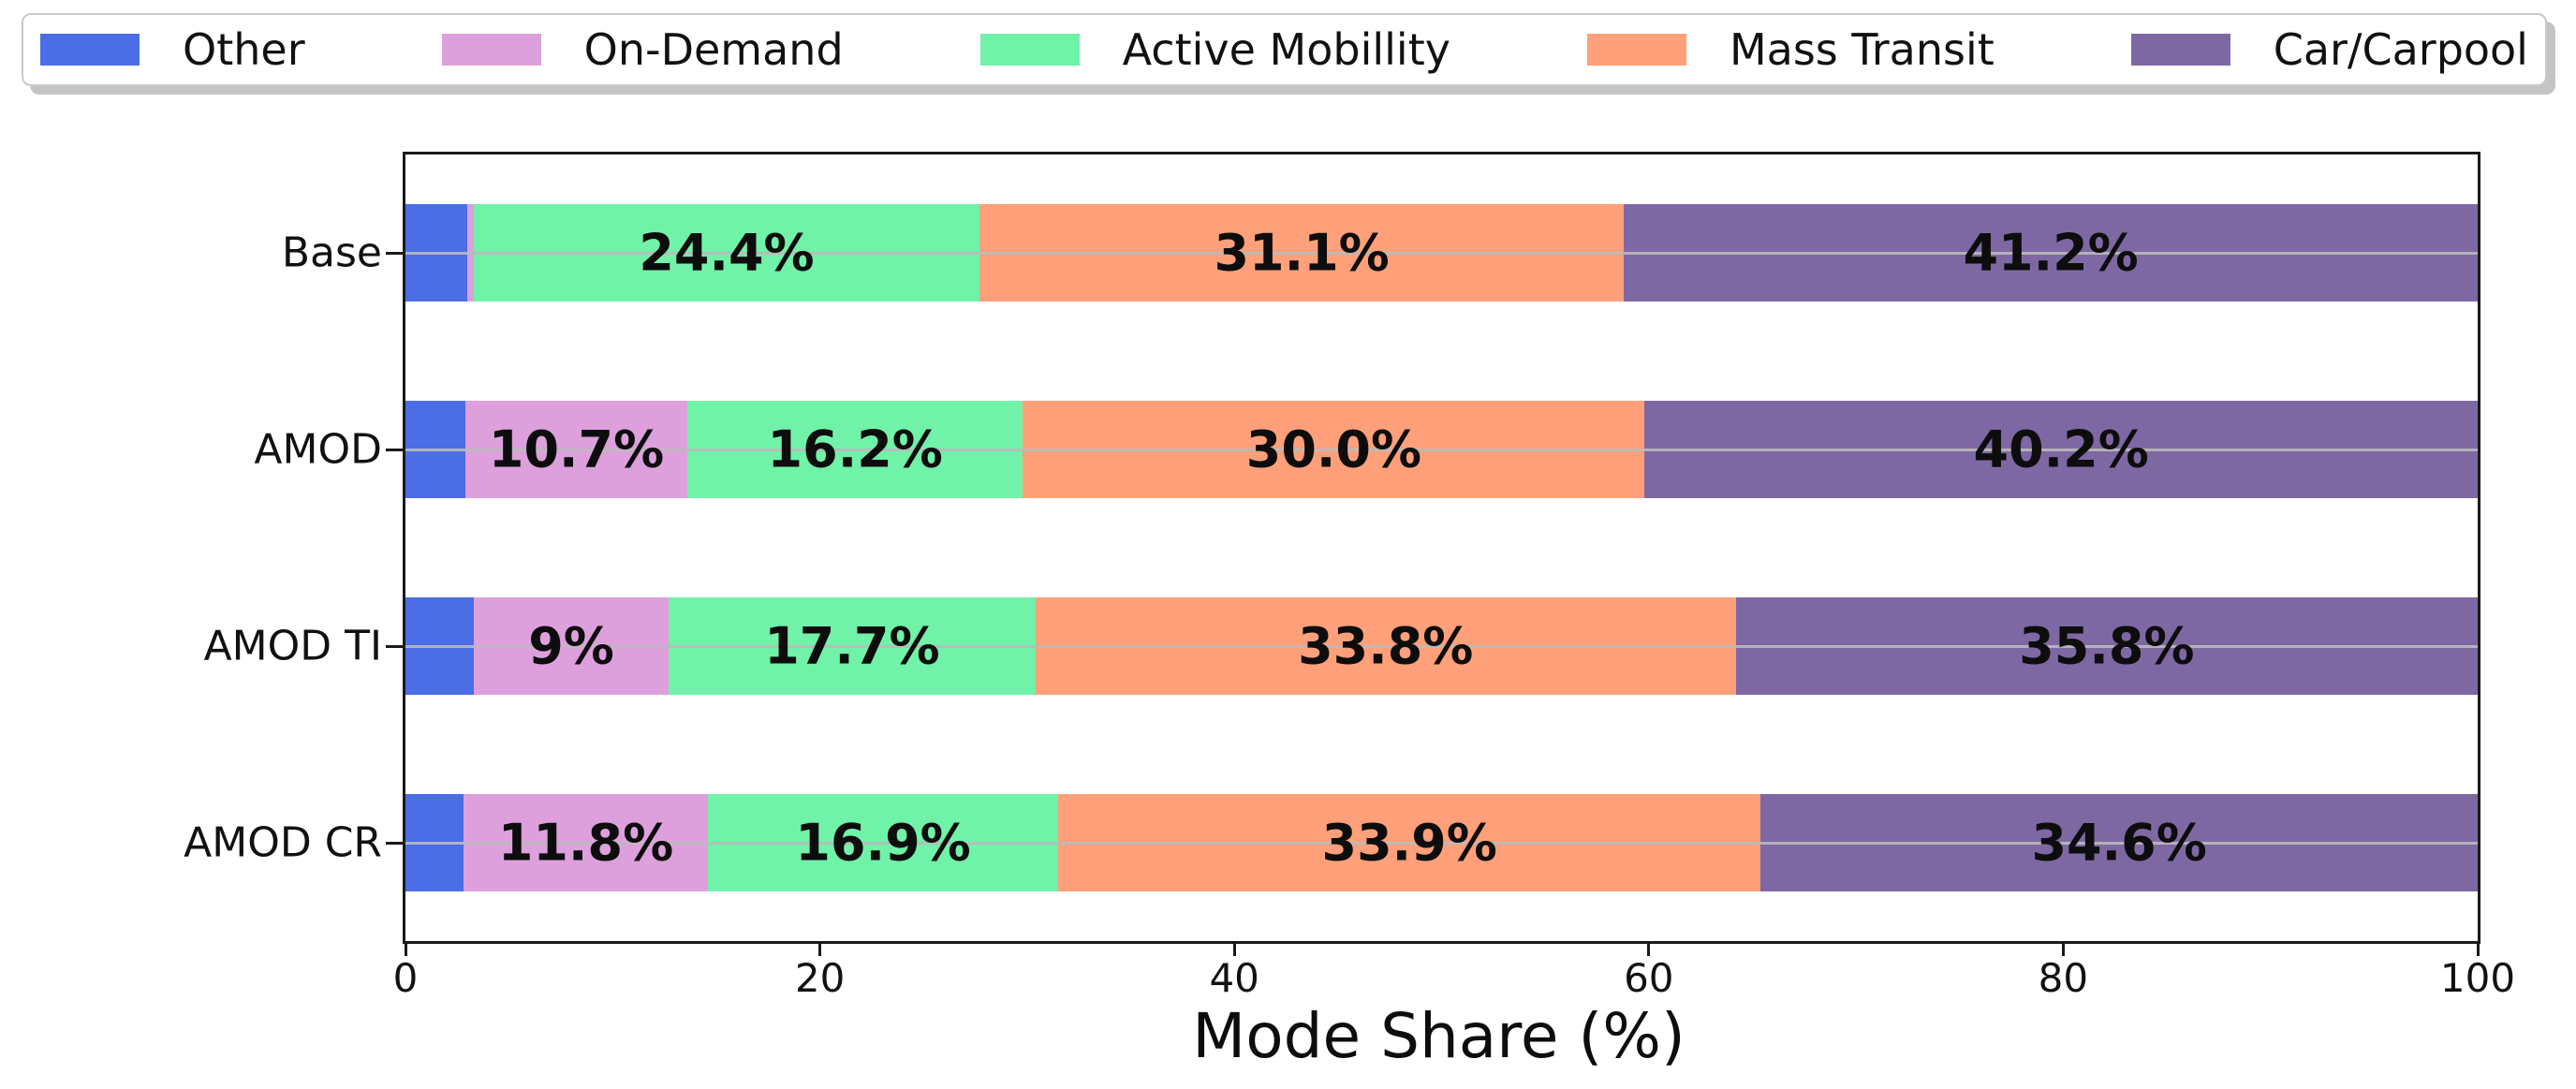 This screenshot has width=2576, height=1089. What do you see at coordinates (1438, 1036) in the screenshot?
I see `x-axis-title: Mode Share (%)` at bounding box center [1438, 1036].